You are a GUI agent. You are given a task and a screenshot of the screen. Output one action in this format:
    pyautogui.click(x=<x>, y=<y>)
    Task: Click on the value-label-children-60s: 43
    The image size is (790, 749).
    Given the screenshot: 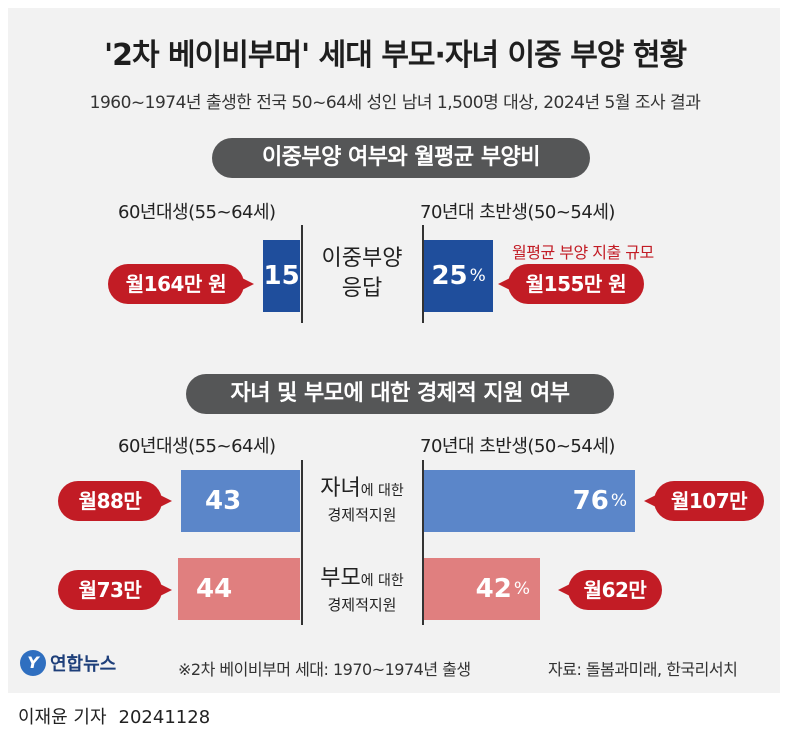 What is the action you would take?
    pyautogui.click(x=223, y=501)
    